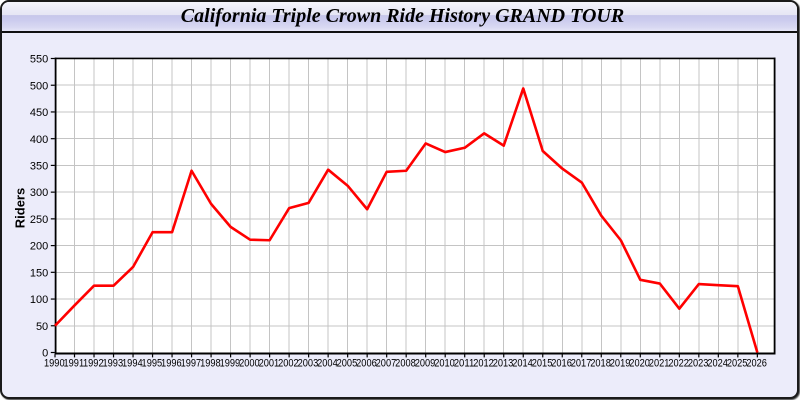 The width and height of the screenshot is (800, 400). Describe the element at coordinates (464, 364) in the screenshot. I see `svg-text: 2011` at that location.